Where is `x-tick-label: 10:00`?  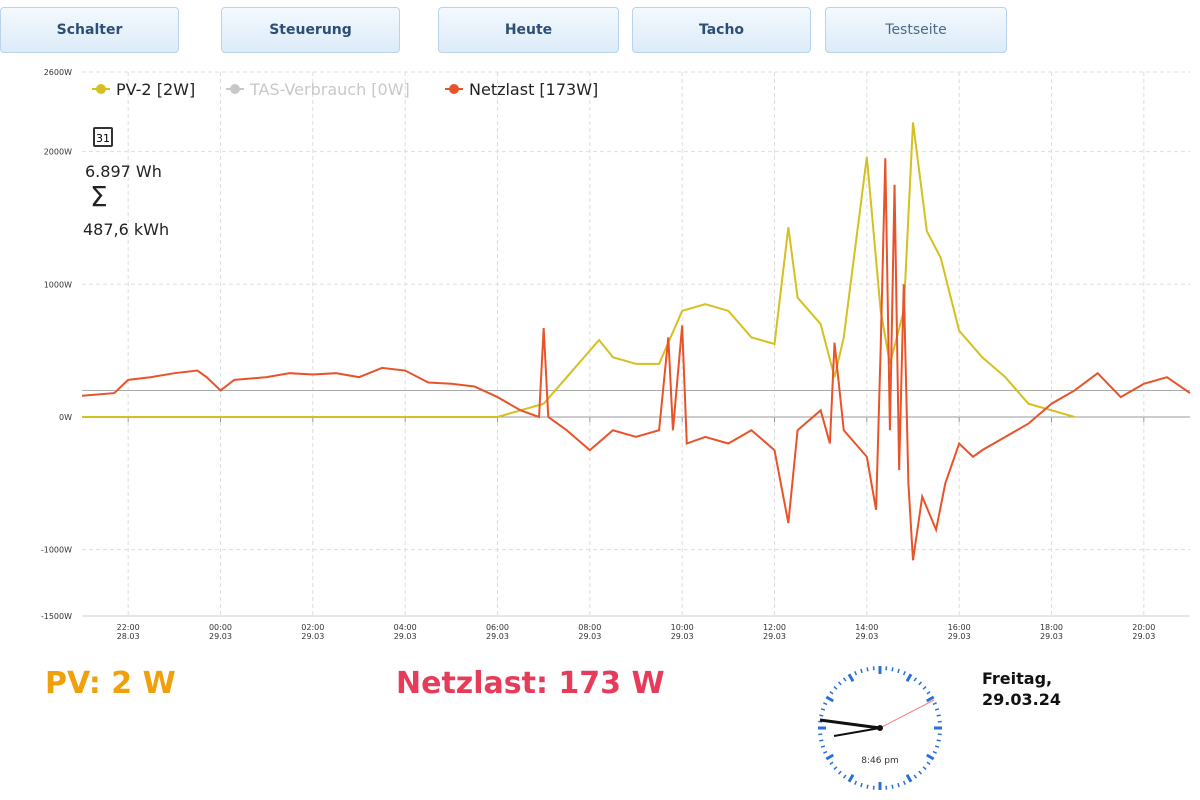
x-tick-label: 10:00 is located at coordinates (682, 627).